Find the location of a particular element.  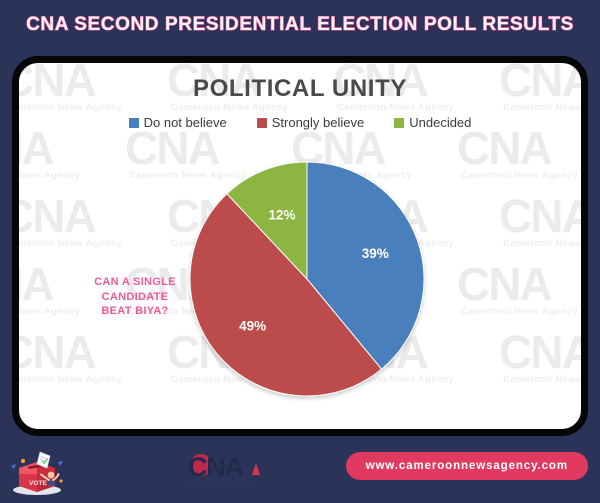

pie-slice-do-not-believe is located at coordinates (365, 265).